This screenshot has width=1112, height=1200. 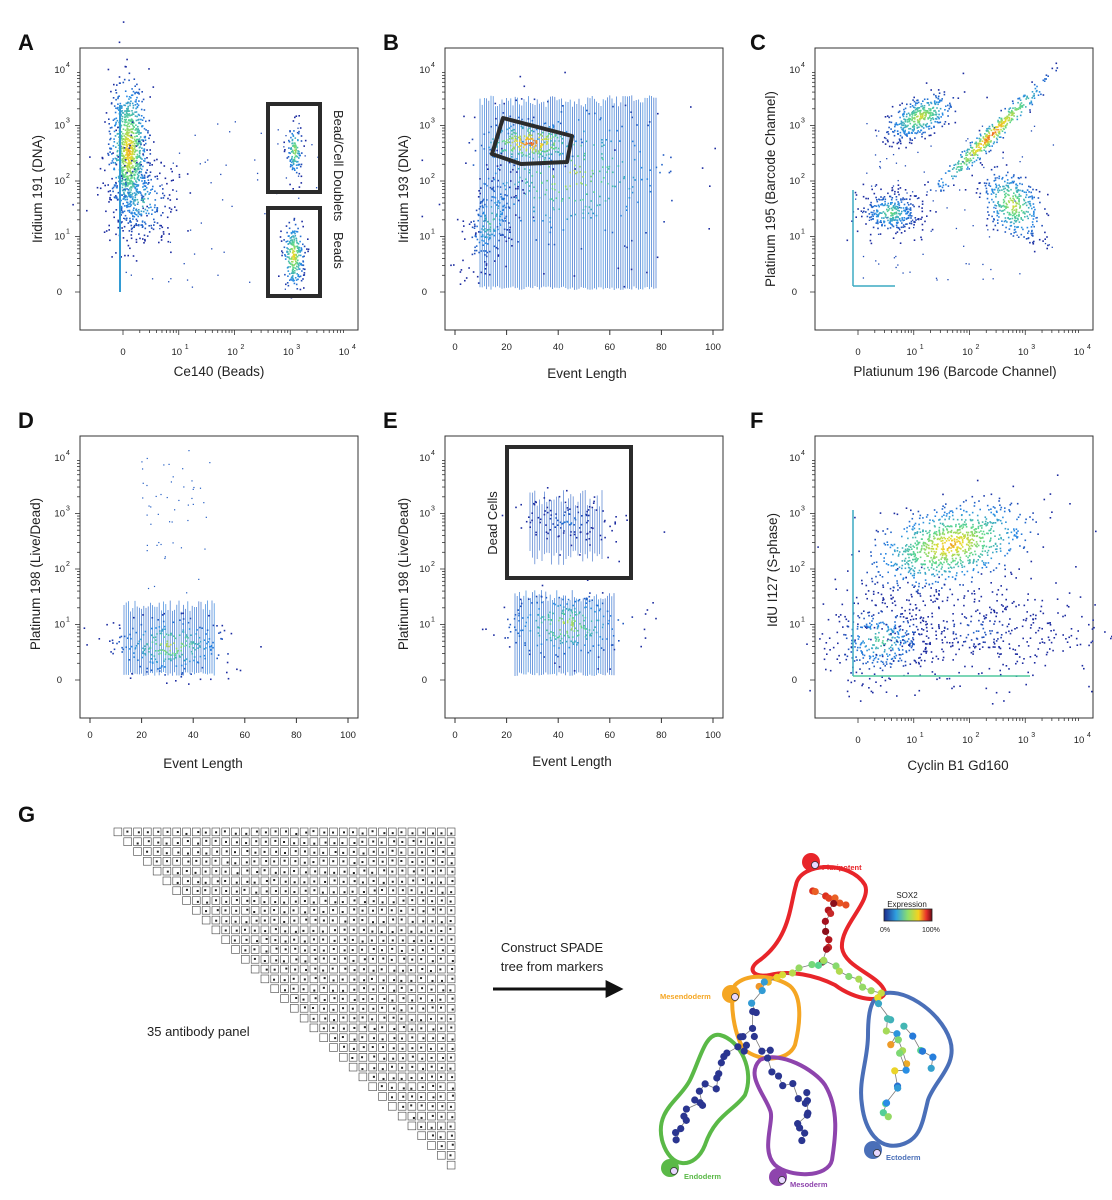 What do you see at coordinates (288, 352) in the screenshot?
I see `x-tick-label: 10` at bounding box center [288, 352].